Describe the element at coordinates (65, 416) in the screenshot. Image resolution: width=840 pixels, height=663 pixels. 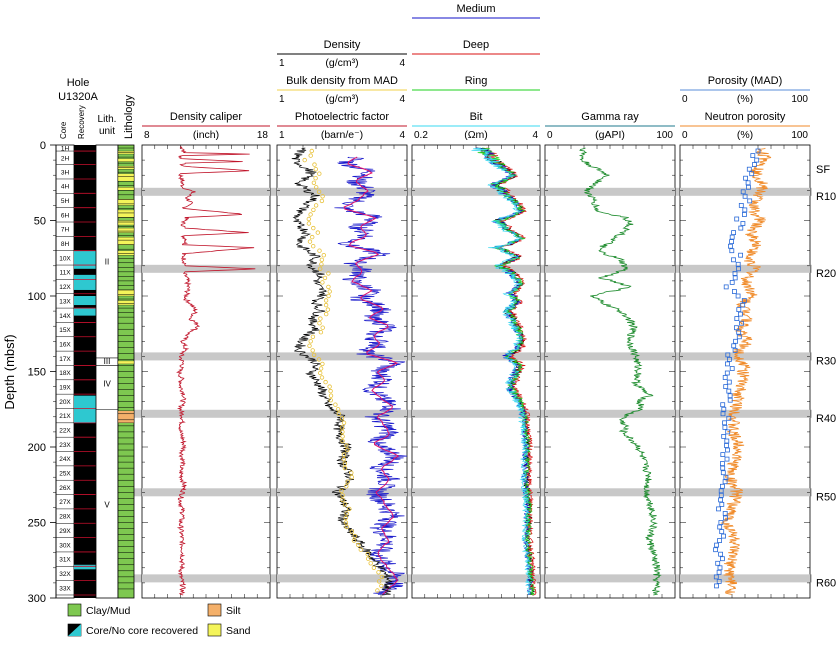
I see `core-label: 21X` at that location.